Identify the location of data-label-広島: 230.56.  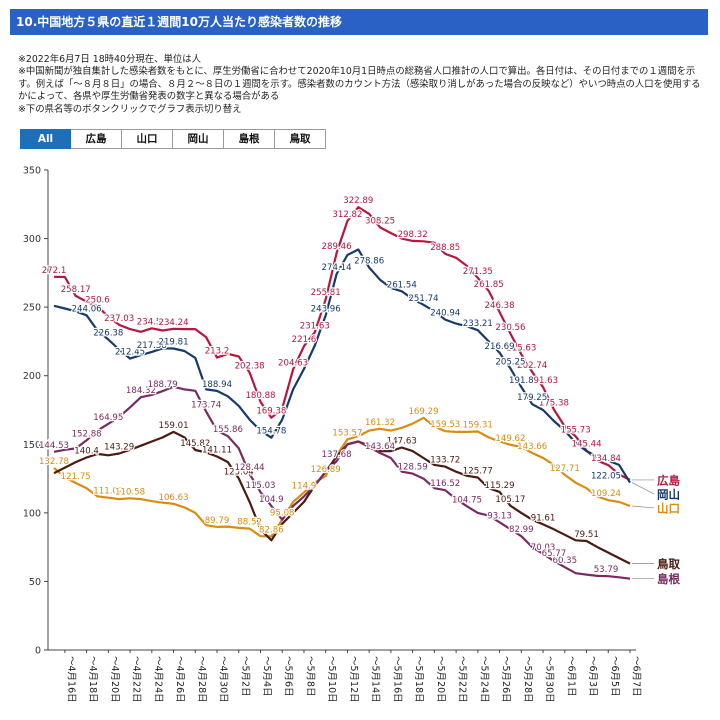
(510, 328).